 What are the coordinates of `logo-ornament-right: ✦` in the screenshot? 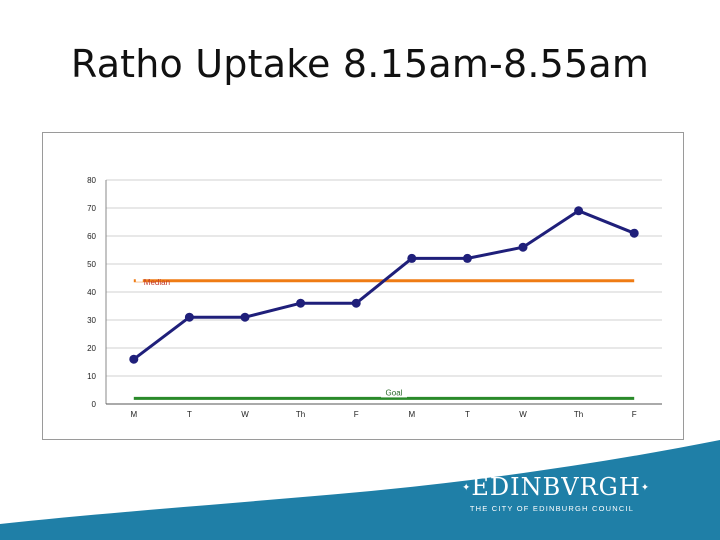 It's located at (645, 488).